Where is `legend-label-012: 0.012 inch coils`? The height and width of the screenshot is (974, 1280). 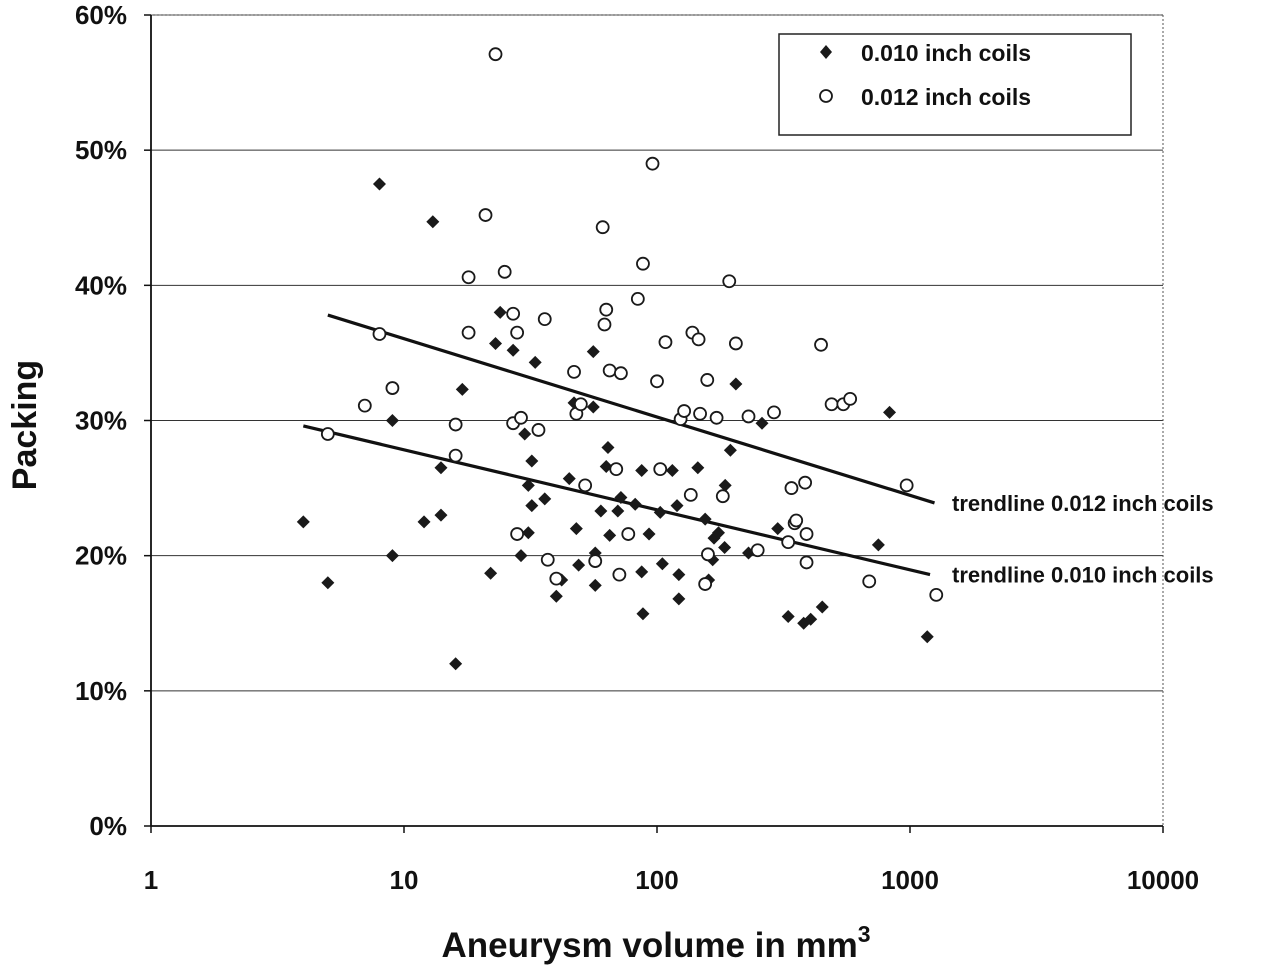 legend-label-012: 0.012 inch coils is located at coordinates (946, 97).